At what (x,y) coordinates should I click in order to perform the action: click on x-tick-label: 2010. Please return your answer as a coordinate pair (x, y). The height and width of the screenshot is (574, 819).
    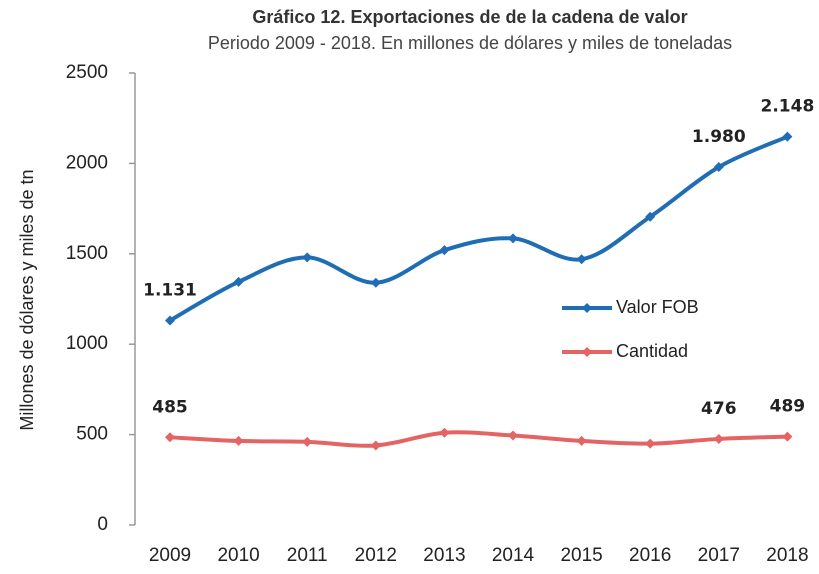
    Looking at the image, I should click on (238, 555).